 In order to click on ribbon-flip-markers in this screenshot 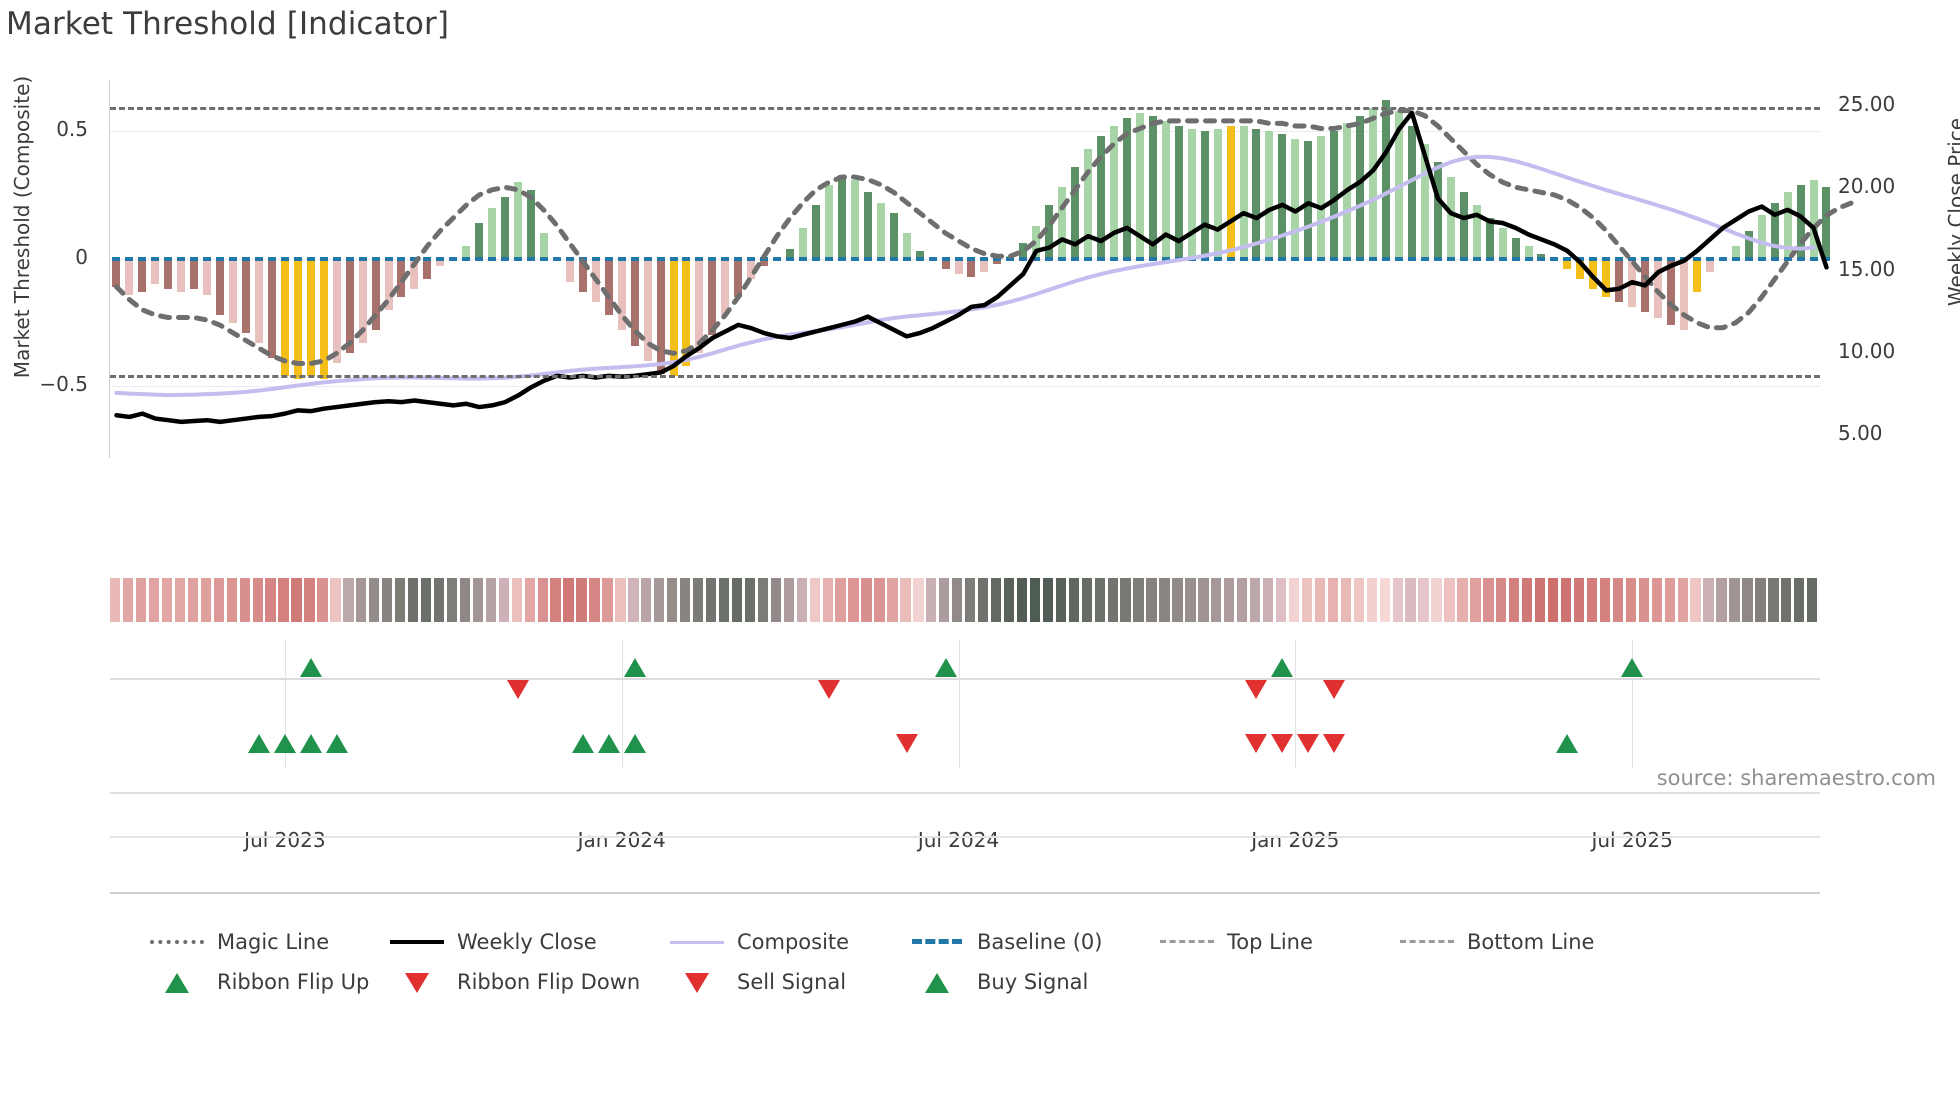, I will do `click(965, 678)`.